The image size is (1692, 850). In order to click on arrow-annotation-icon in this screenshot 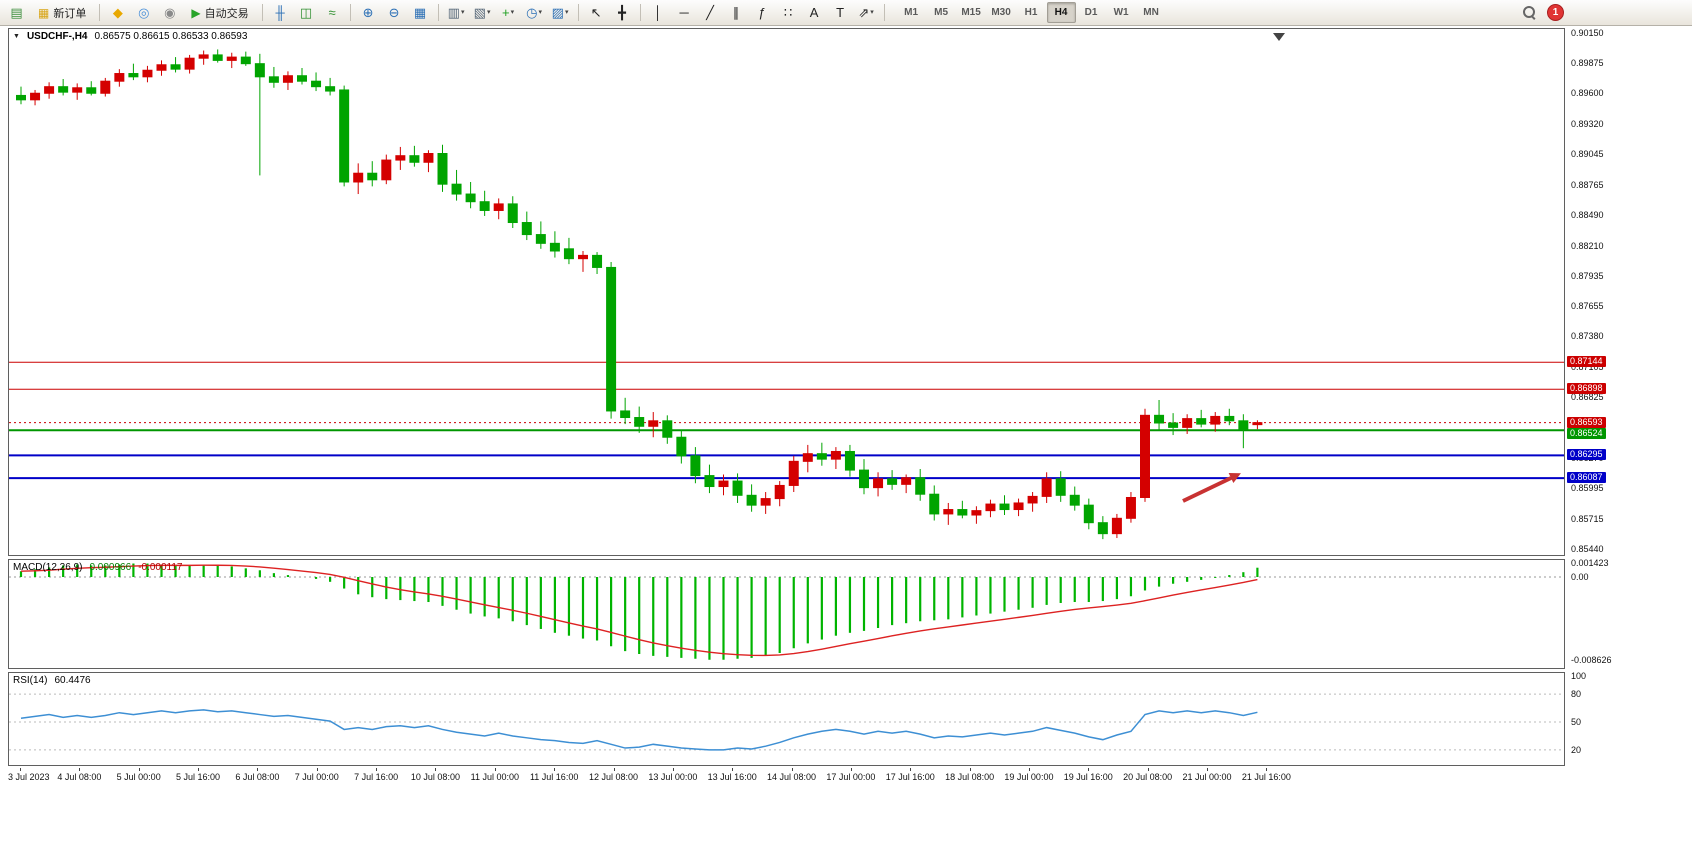, I will do `click(1234, 478)`.